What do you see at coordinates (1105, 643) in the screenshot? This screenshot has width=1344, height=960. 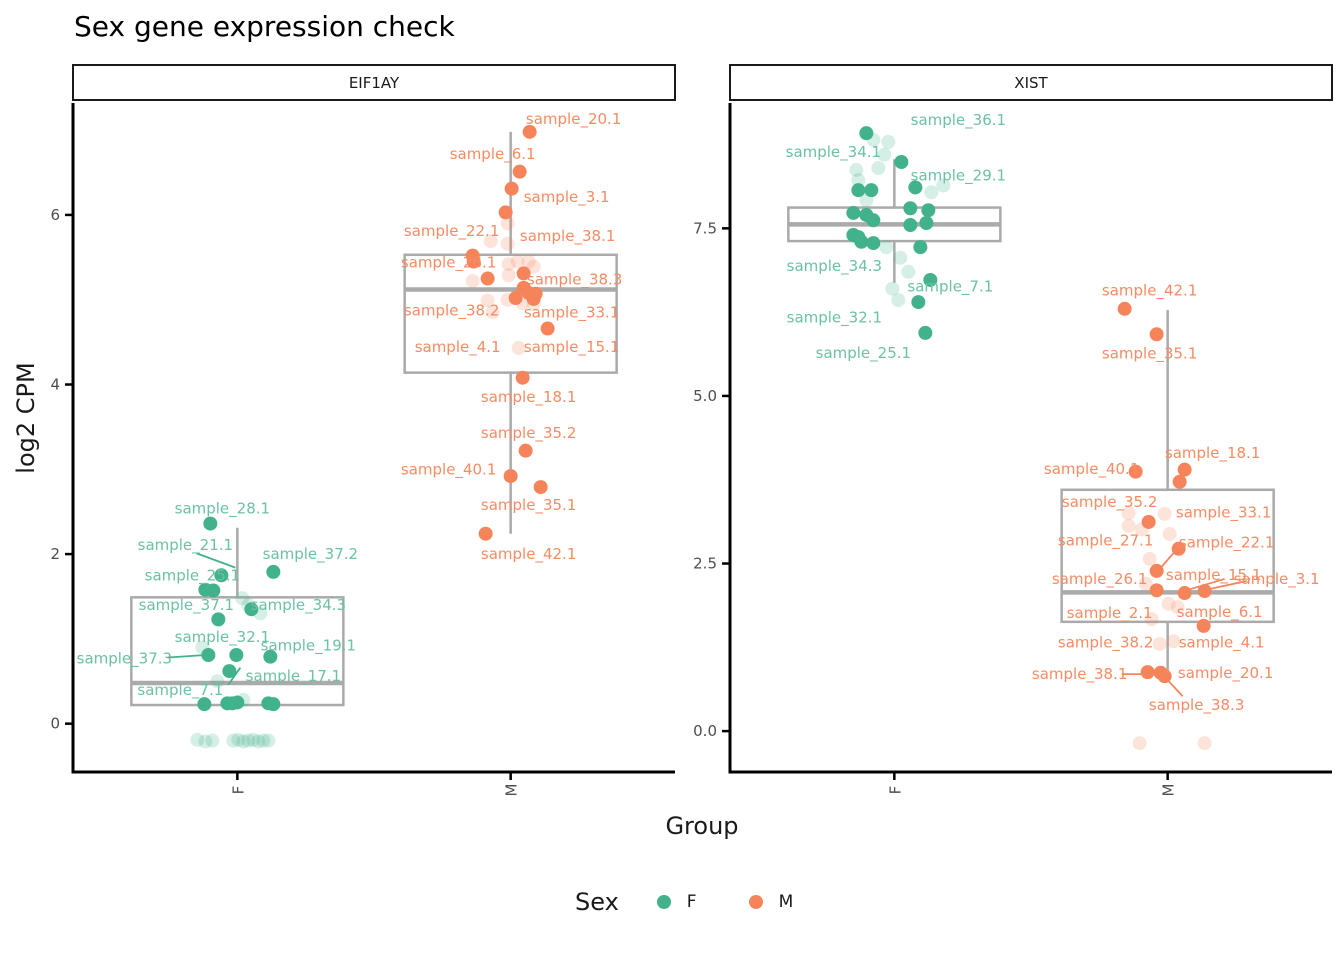 I see `sample-label: sample_38.2` at bounding box center [1105, 643].